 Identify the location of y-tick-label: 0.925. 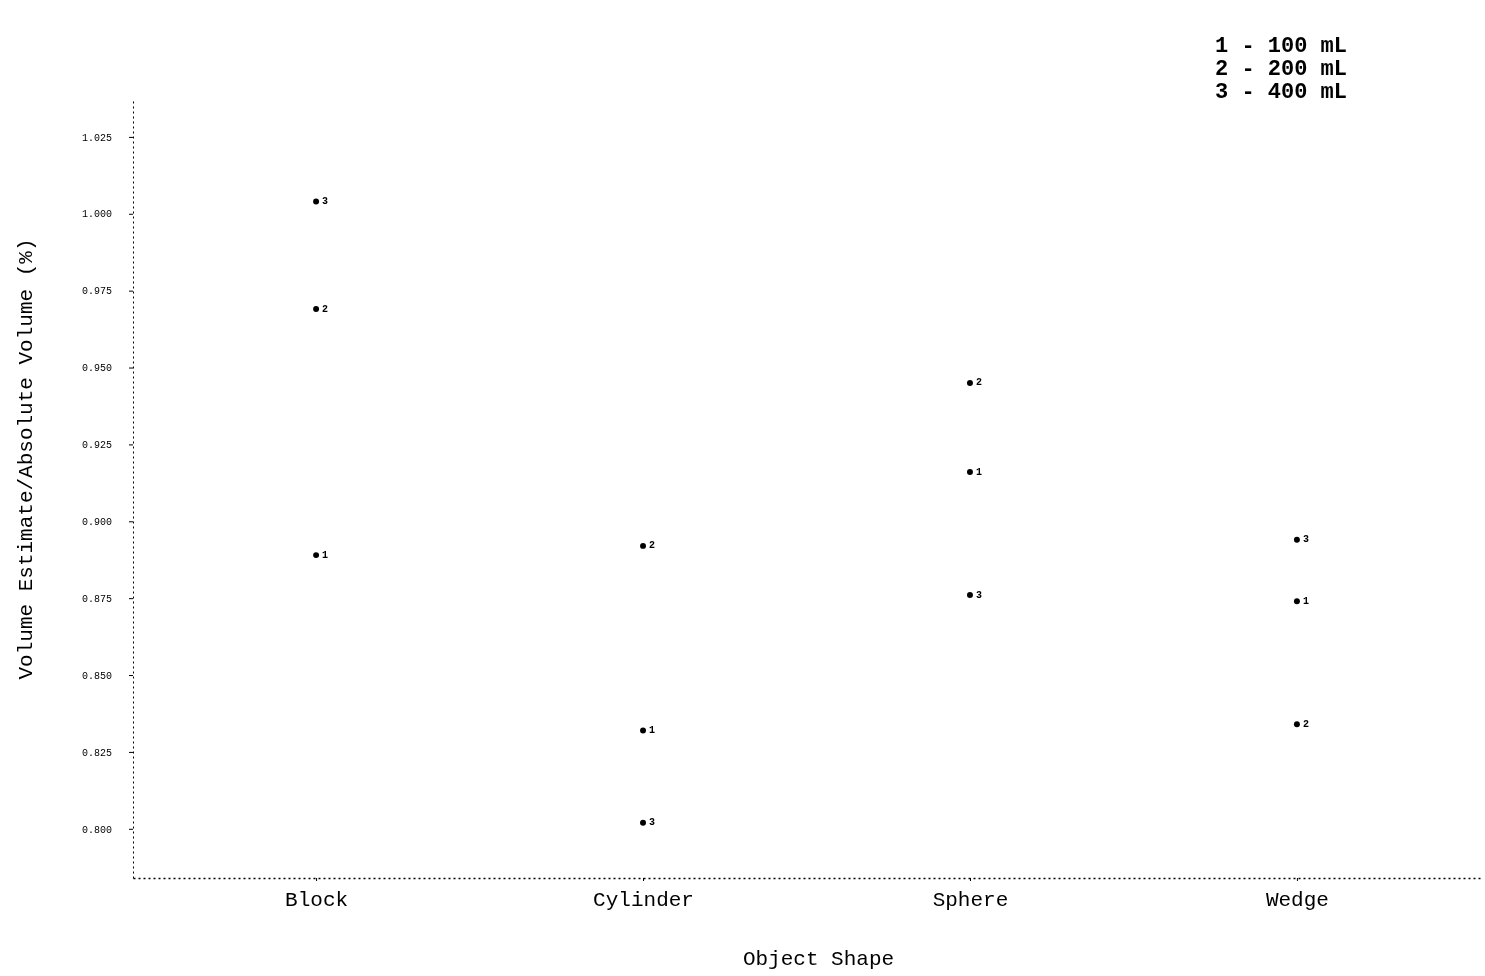
(96, 446).